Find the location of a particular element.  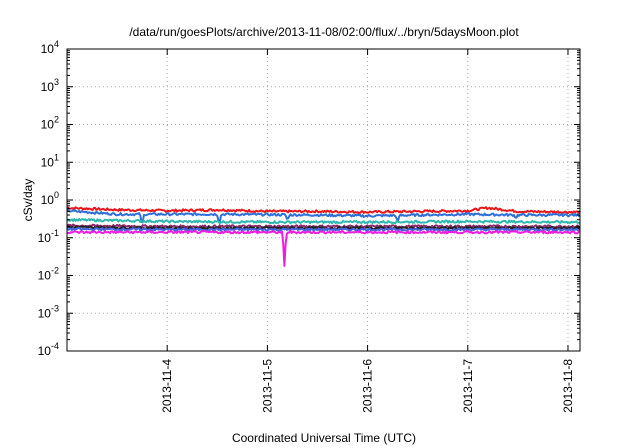

y-tick-label: 10⁴ is located at coordinates (50, 47).